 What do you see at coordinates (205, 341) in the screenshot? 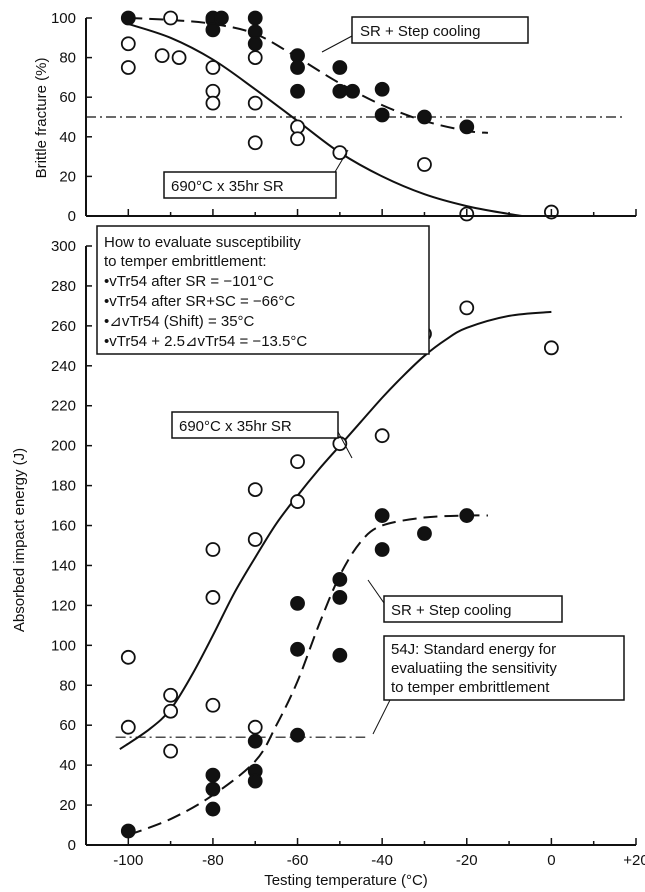
I see `evaluation-line-6: •vTr54 + 2.5⊿vTr54 = −13.5°C` at bounding box center [205, 341].